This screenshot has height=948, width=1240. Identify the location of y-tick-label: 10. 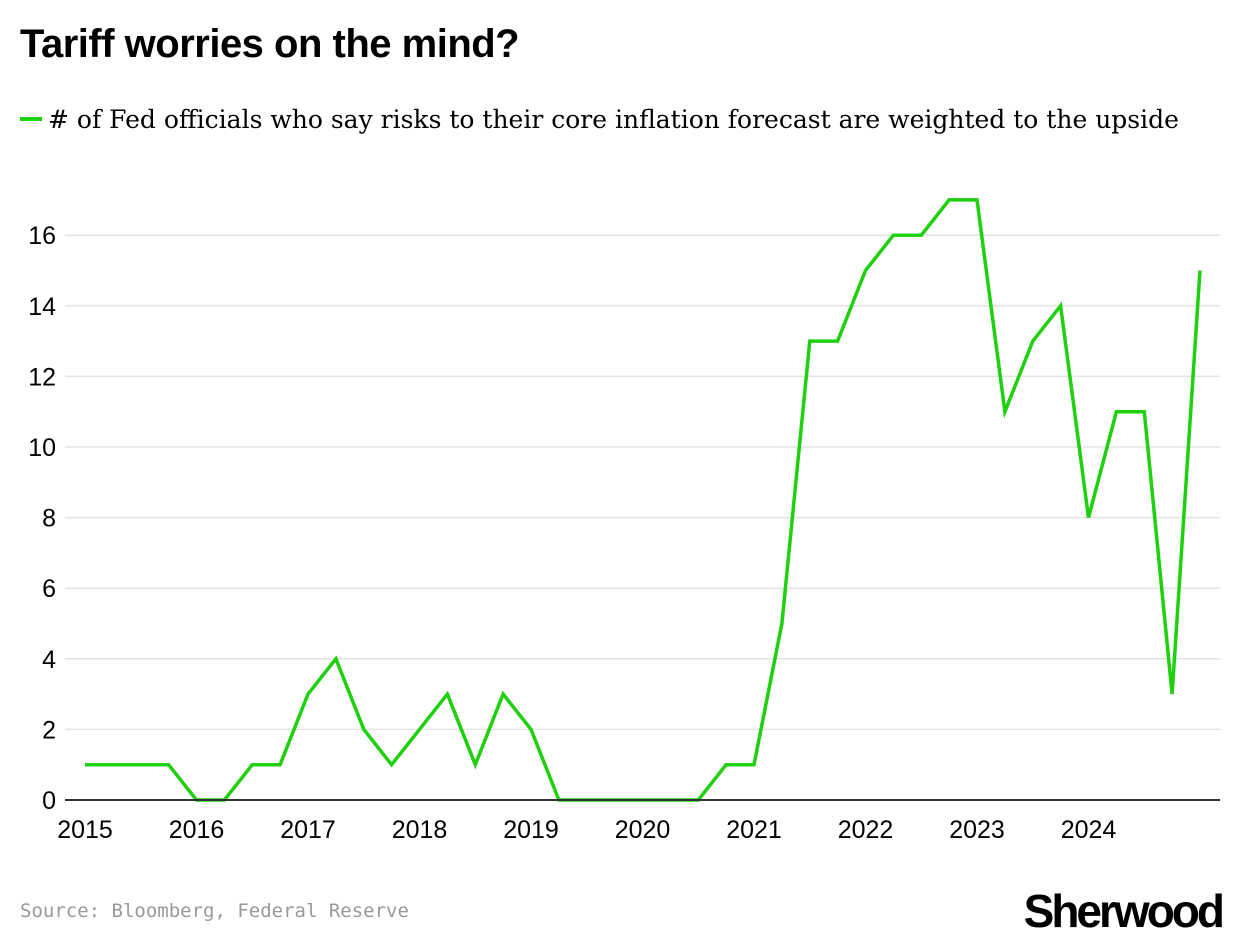
(42, 448).